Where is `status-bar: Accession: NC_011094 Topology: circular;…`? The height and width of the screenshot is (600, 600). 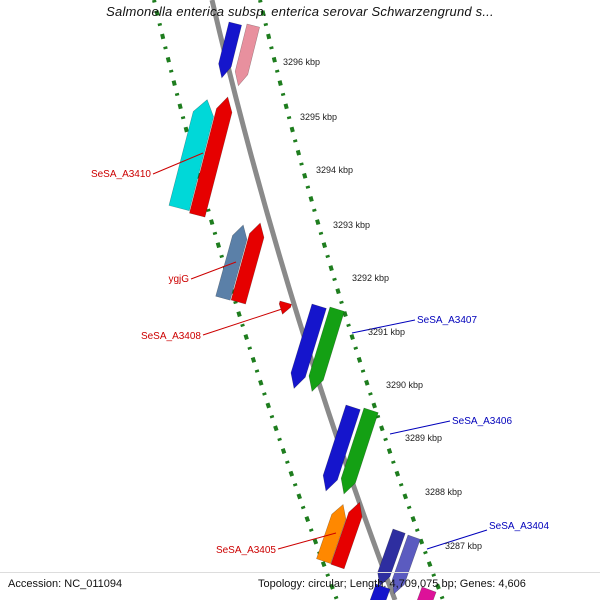
status-bar: Accession: NC_011094 Topology: circular;… is located at coordinates (300, 587).